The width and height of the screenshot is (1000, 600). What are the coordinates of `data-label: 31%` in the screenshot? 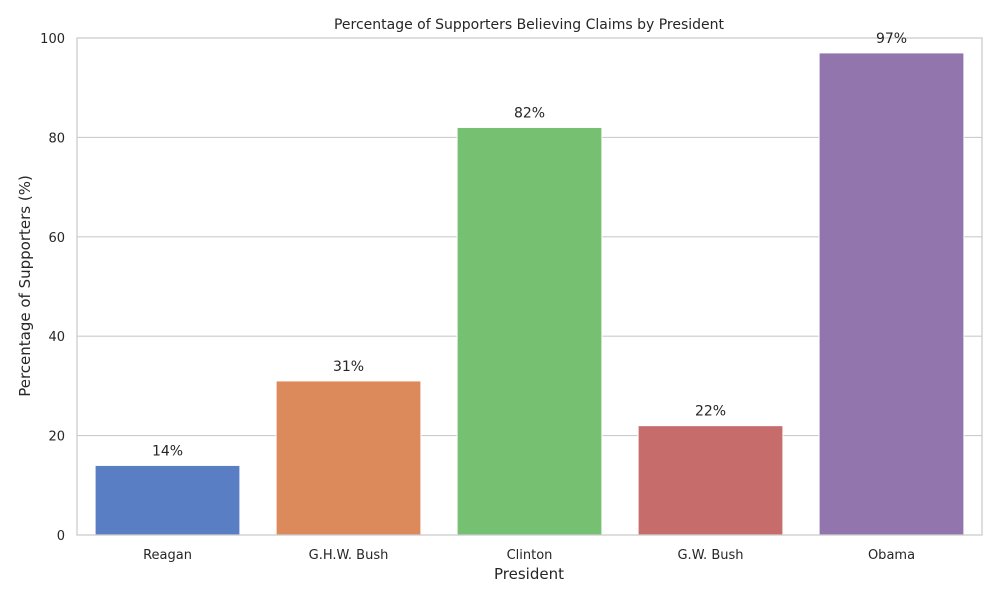 It's located at (348, 367).